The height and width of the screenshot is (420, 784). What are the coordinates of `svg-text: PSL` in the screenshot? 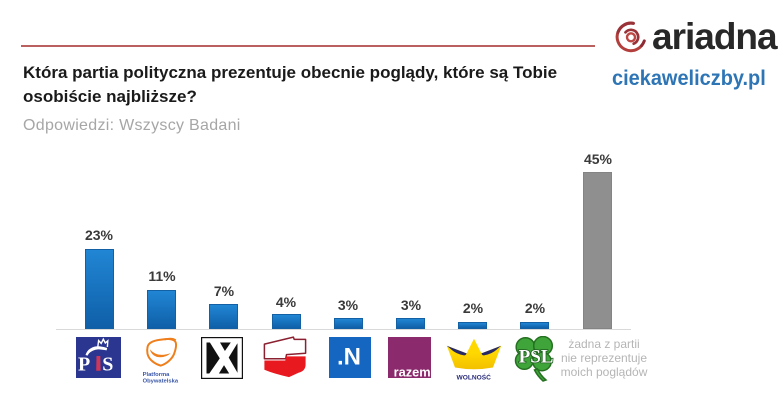 It's located at (536, 357).